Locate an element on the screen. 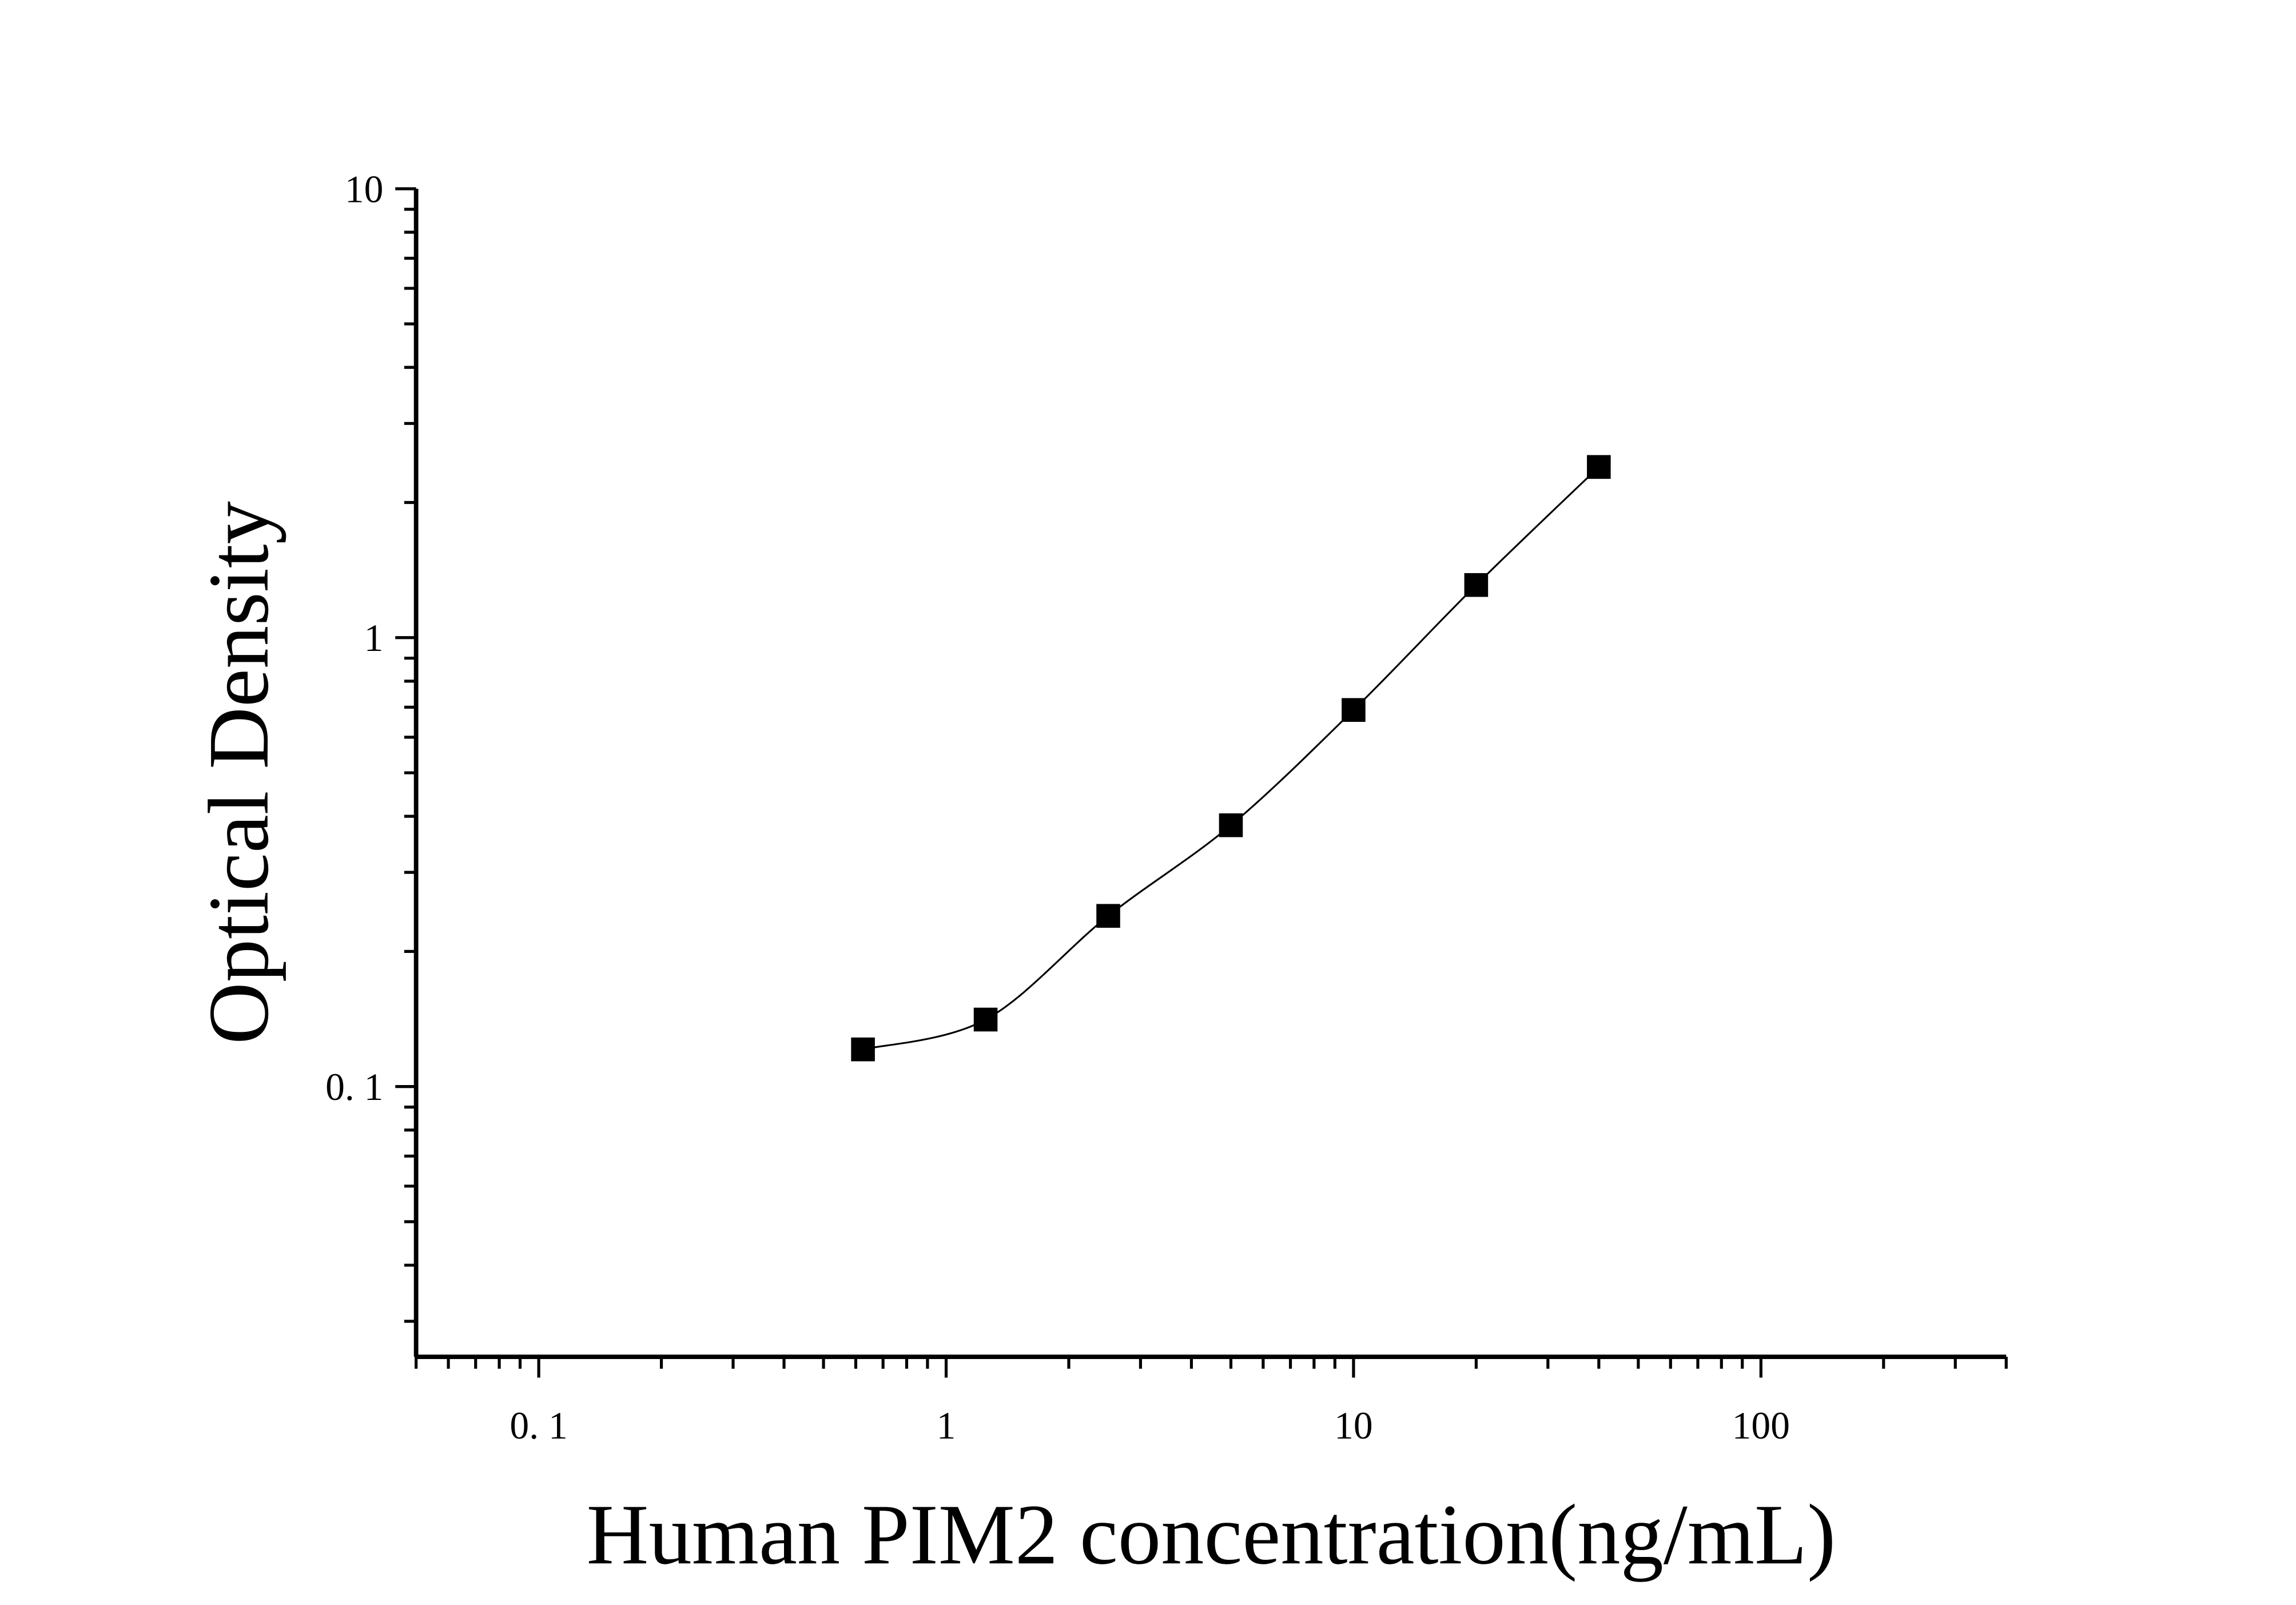  x-tick-label: 100 is located at coordinates (1761, 1425).